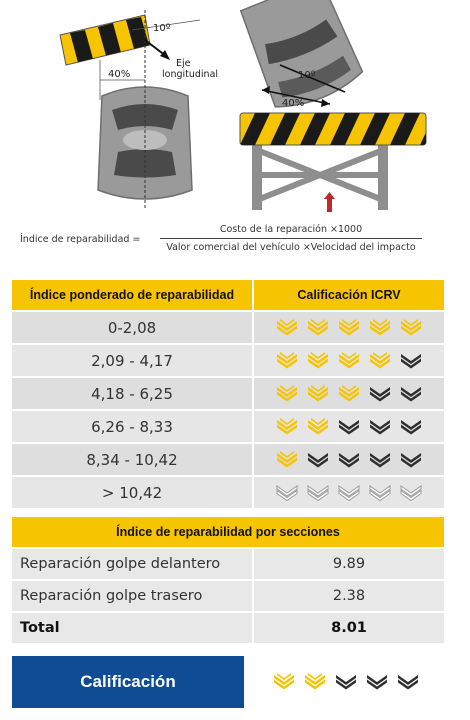 This screenshot has height=720, width=470. Describe the element at coordinates (111, 596) in the screenshot. I see `section-label: Reparación golpe trasero` at that location.